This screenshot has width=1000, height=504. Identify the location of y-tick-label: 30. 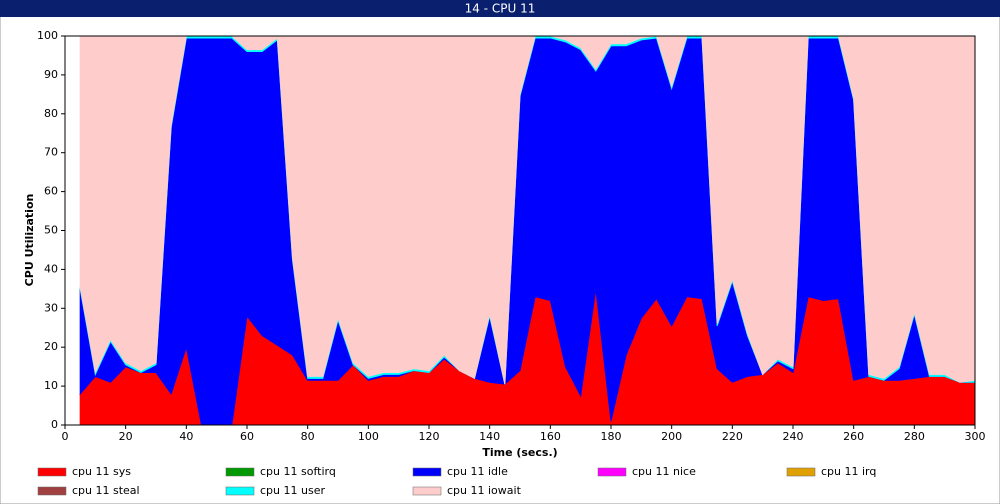
(51, 307).